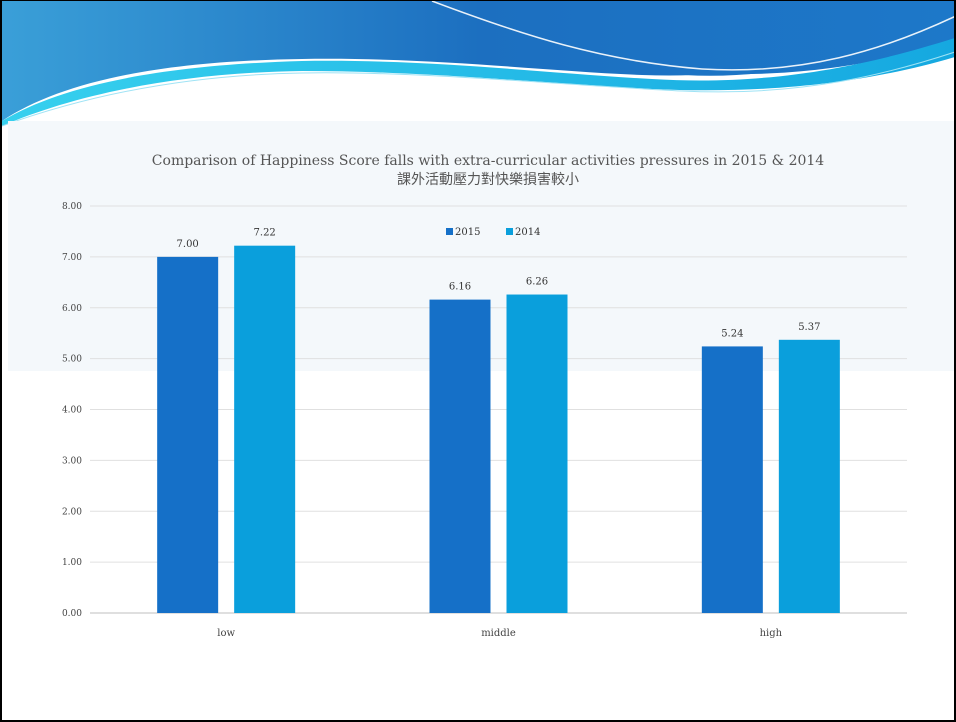 This screenshot has height=722, width=956. I want to click on banner-light-wave, so click(478, 82).